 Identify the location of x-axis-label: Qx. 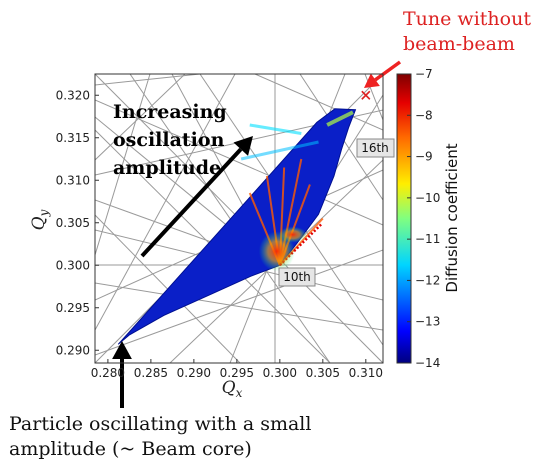
(232, 389).